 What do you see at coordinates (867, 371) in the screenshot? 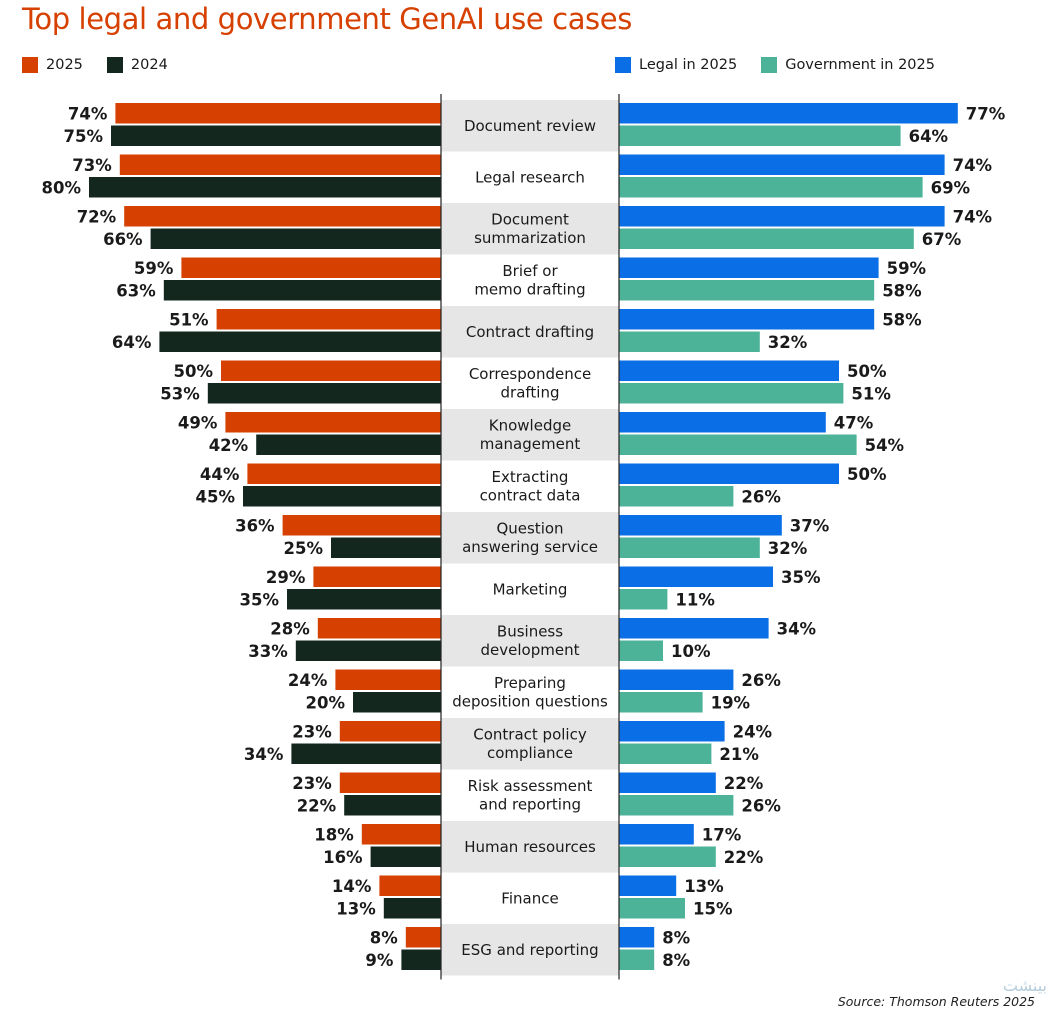
I see `value-label-legal-in-2025-correspondence-drafting: 50%` at bounding box center [867, 371].